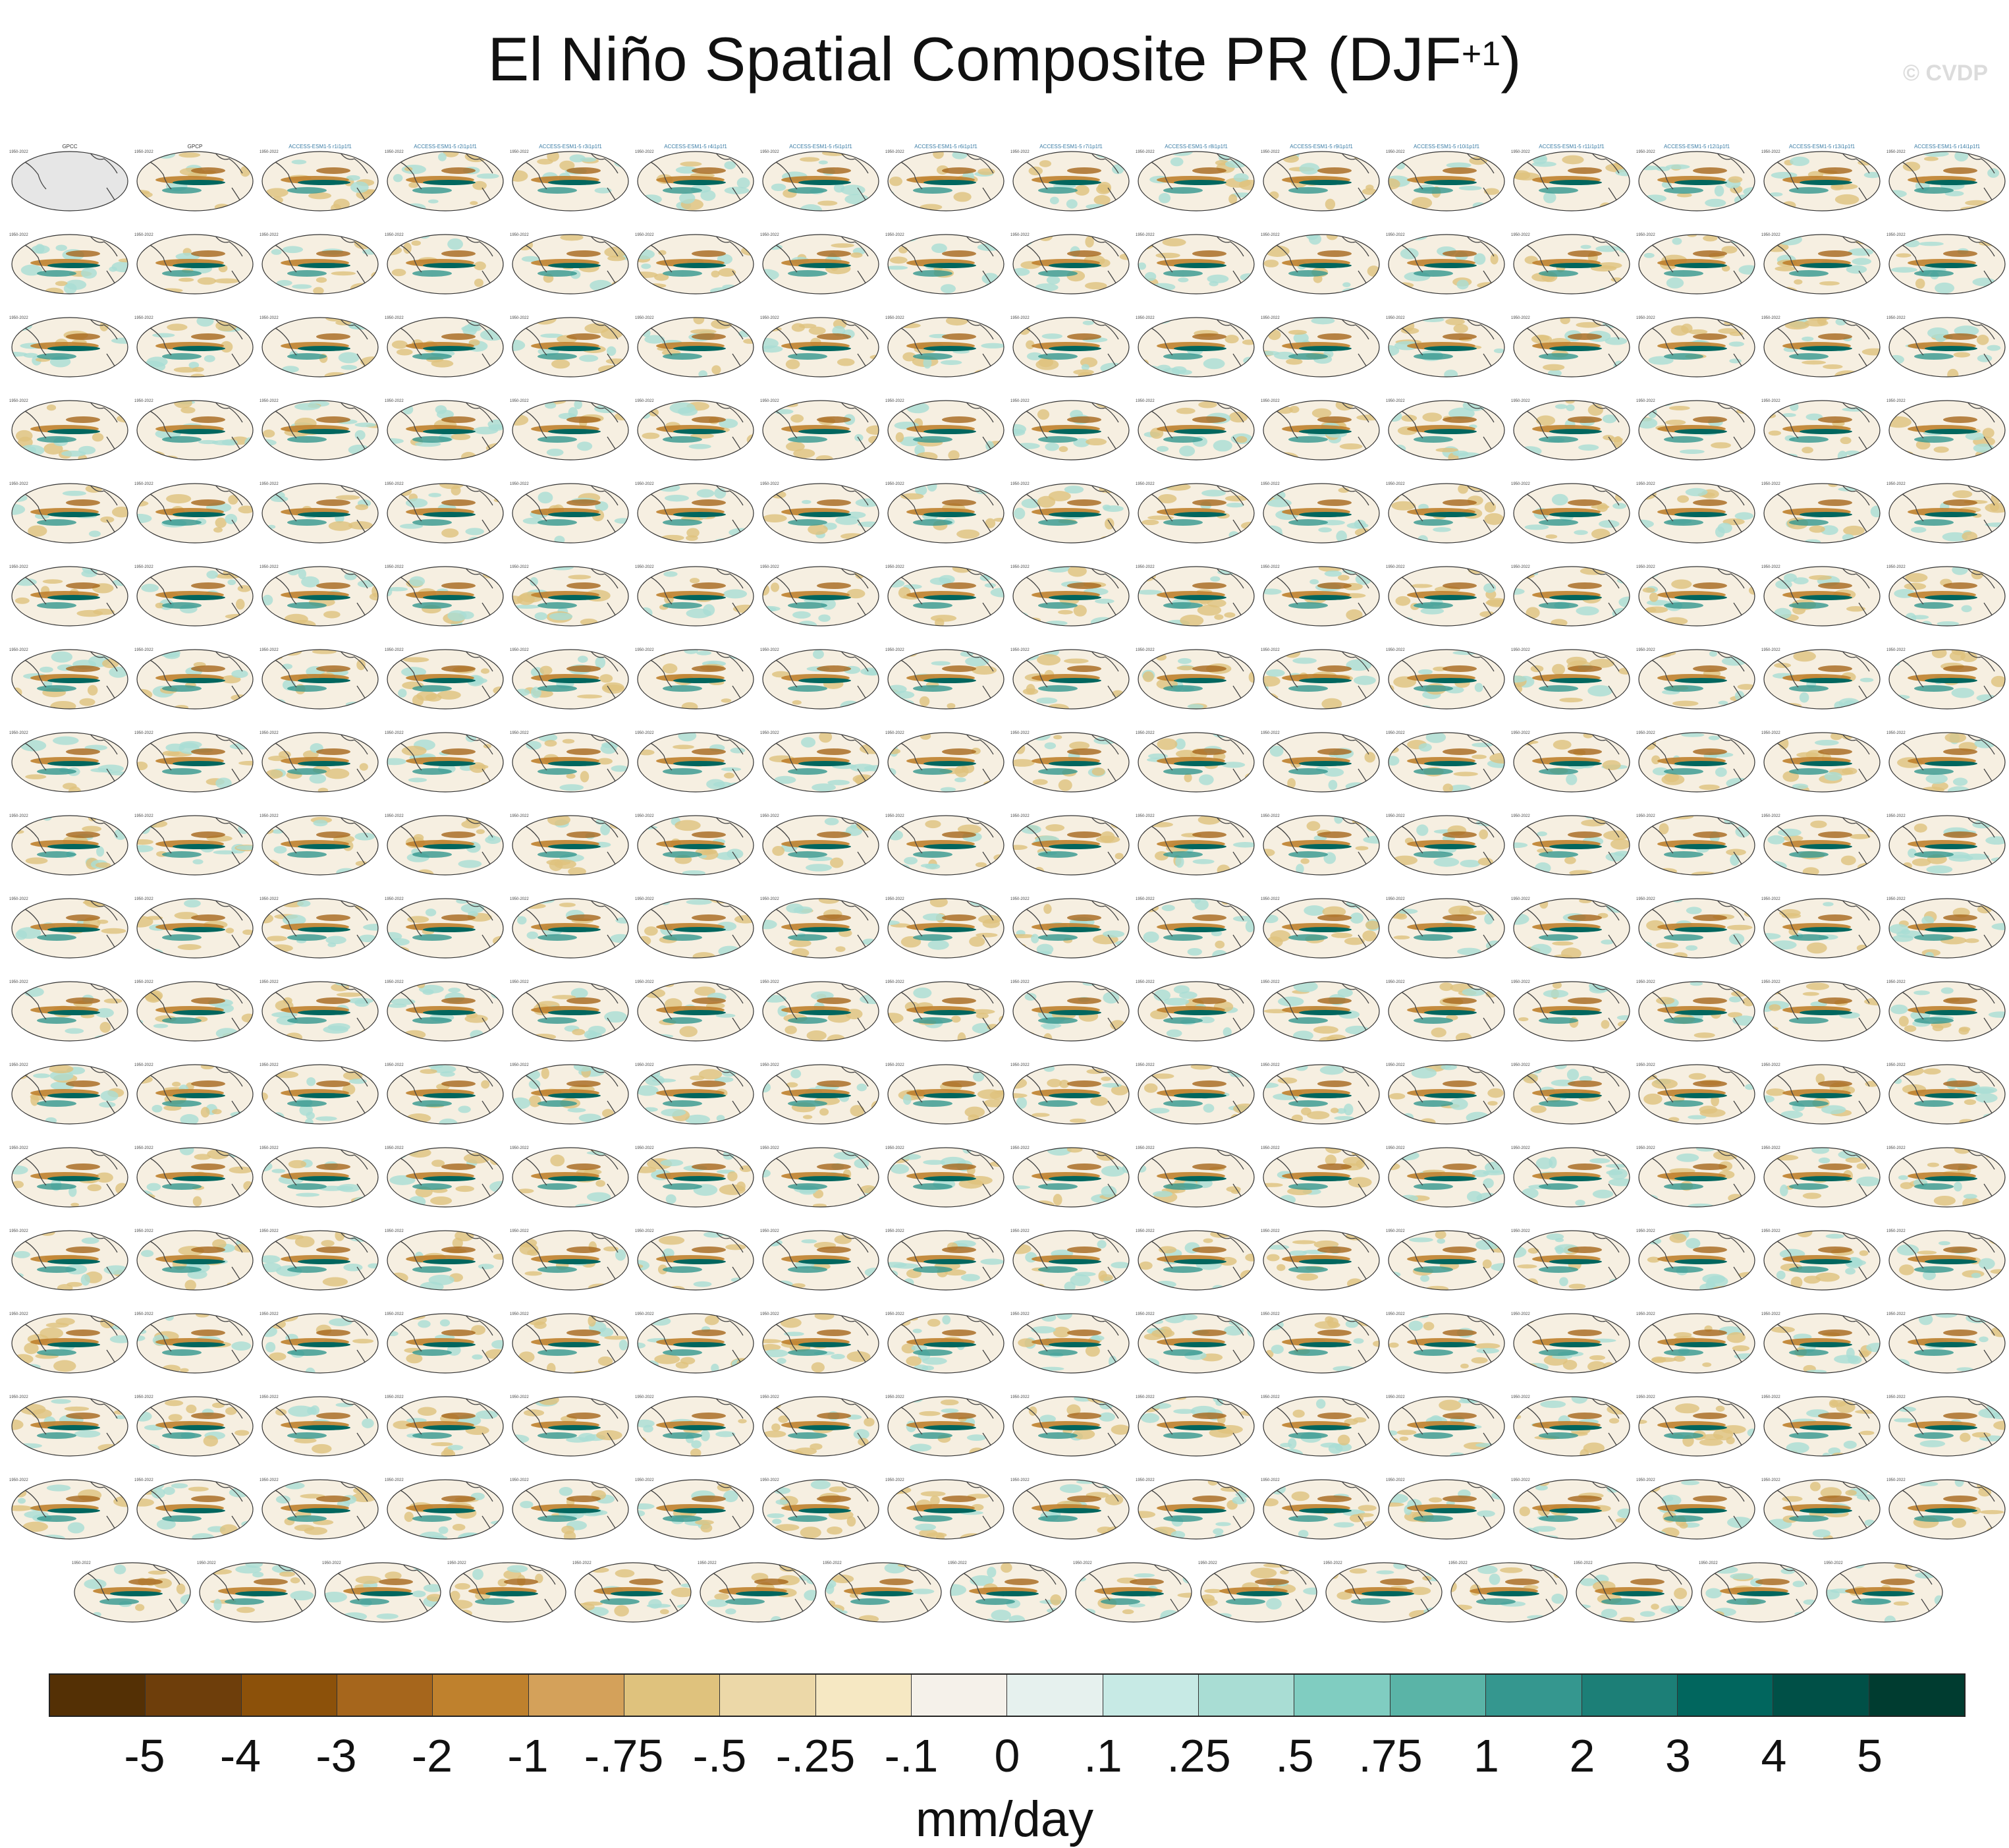 The image size is (2009, 1848). Describe the element at coordinates (195, 147) in the screenshot. I see `svg-text: GPCP` at that location.